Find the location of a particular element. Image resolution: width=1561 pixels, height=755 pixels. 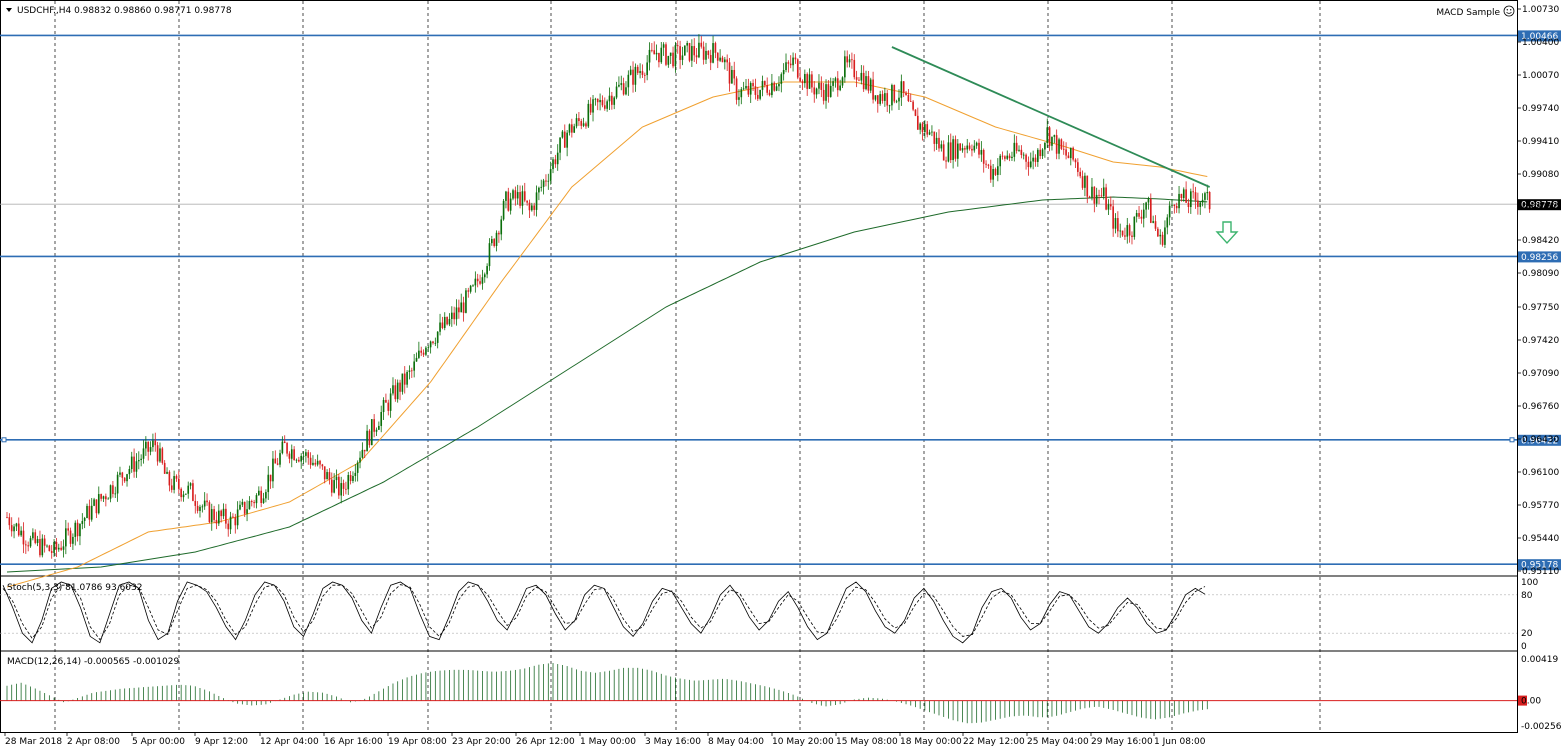

down-arrow-icon is located at coordinates (1227, 233).